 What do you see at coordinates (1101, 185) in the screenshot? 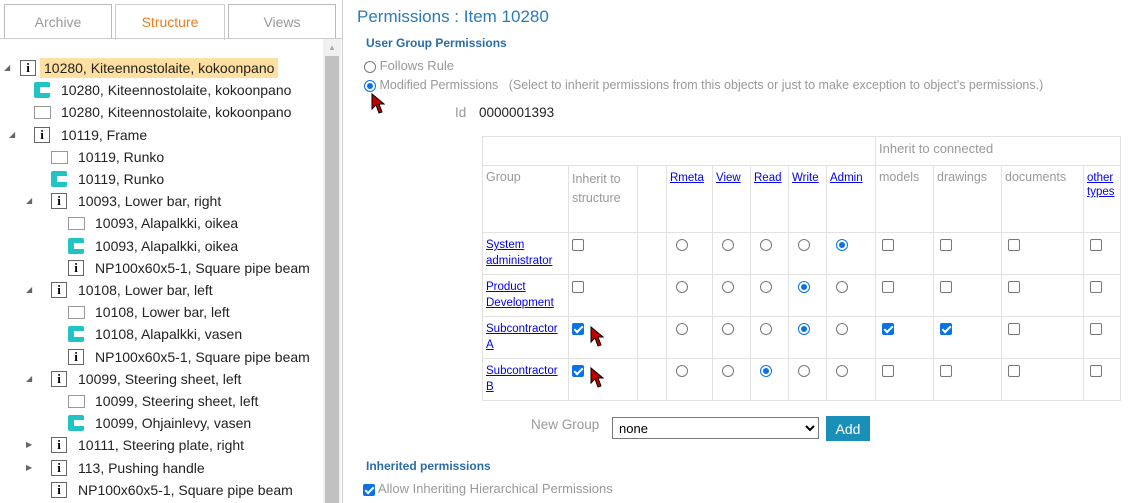
I see `connected-column-link: other types` at bounding box center [1101, 185].